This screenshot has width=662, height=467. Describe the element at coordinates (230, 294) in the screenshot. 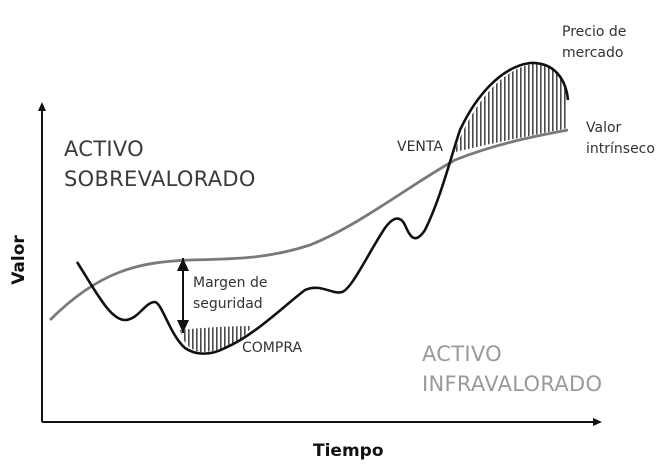

I see `margin-of-safety-label: Margen de seguridad` at that location.